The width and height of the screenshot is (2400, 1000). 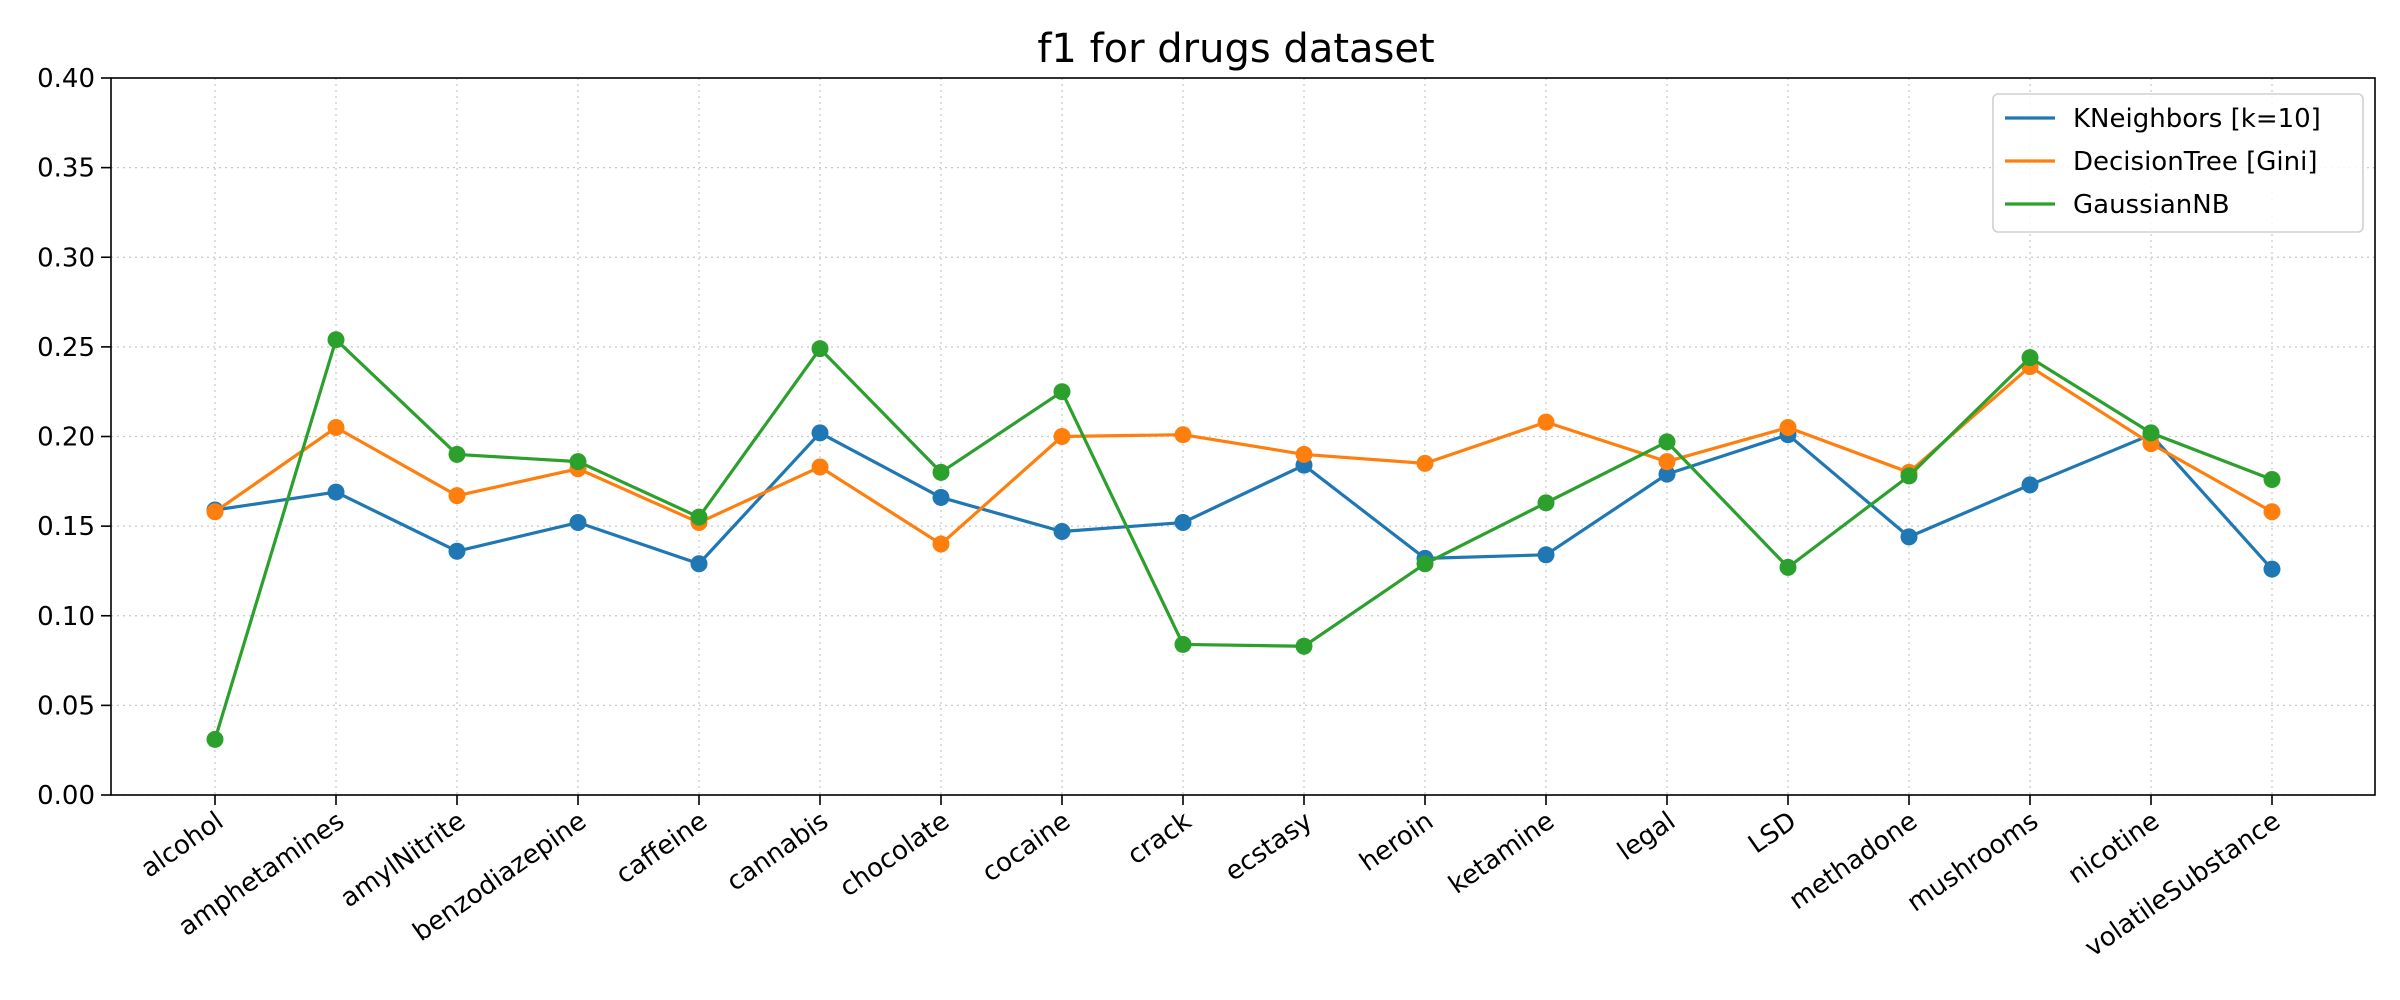 I want to click on x-tick-label: alcohol, so click(x=182, y=845).